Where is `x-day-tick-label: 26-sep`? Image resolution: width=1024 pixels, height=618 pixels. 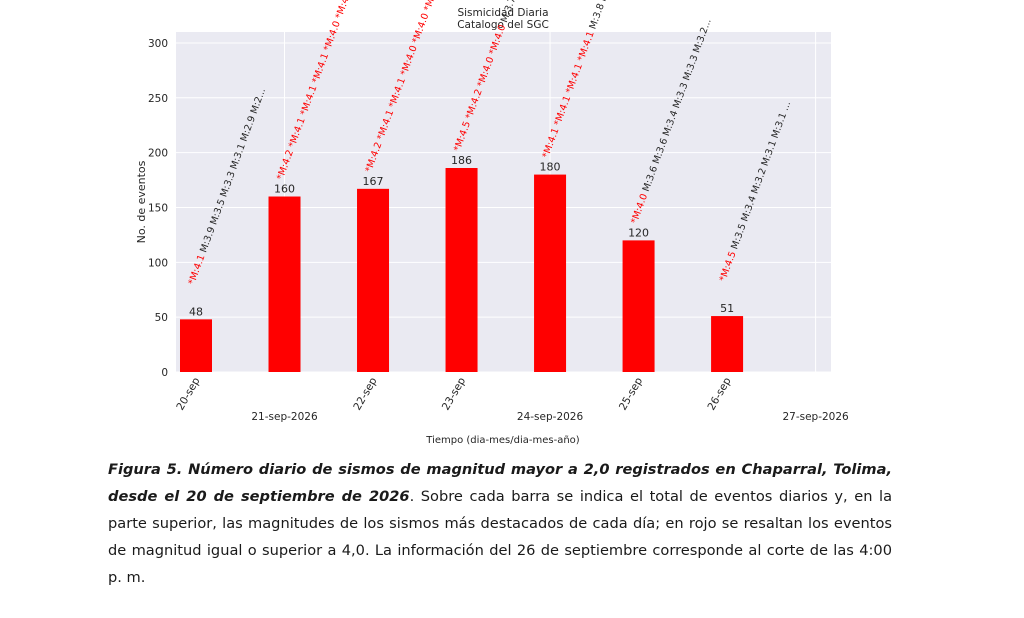 x-day-tick-label: 26-sep is located at coordinates (719, 393).